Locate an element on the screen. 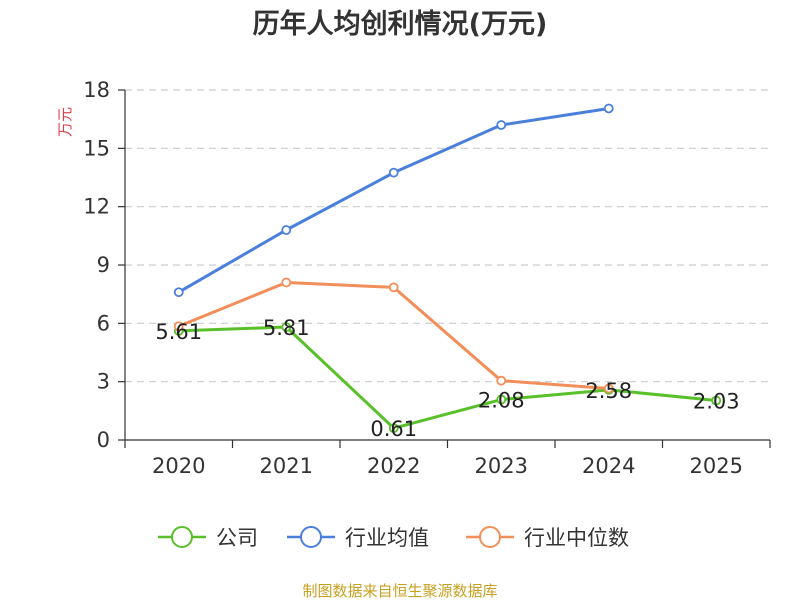 The image size is (800, 600). x-tick-label: 2025 is located at coordinates (716, 466).